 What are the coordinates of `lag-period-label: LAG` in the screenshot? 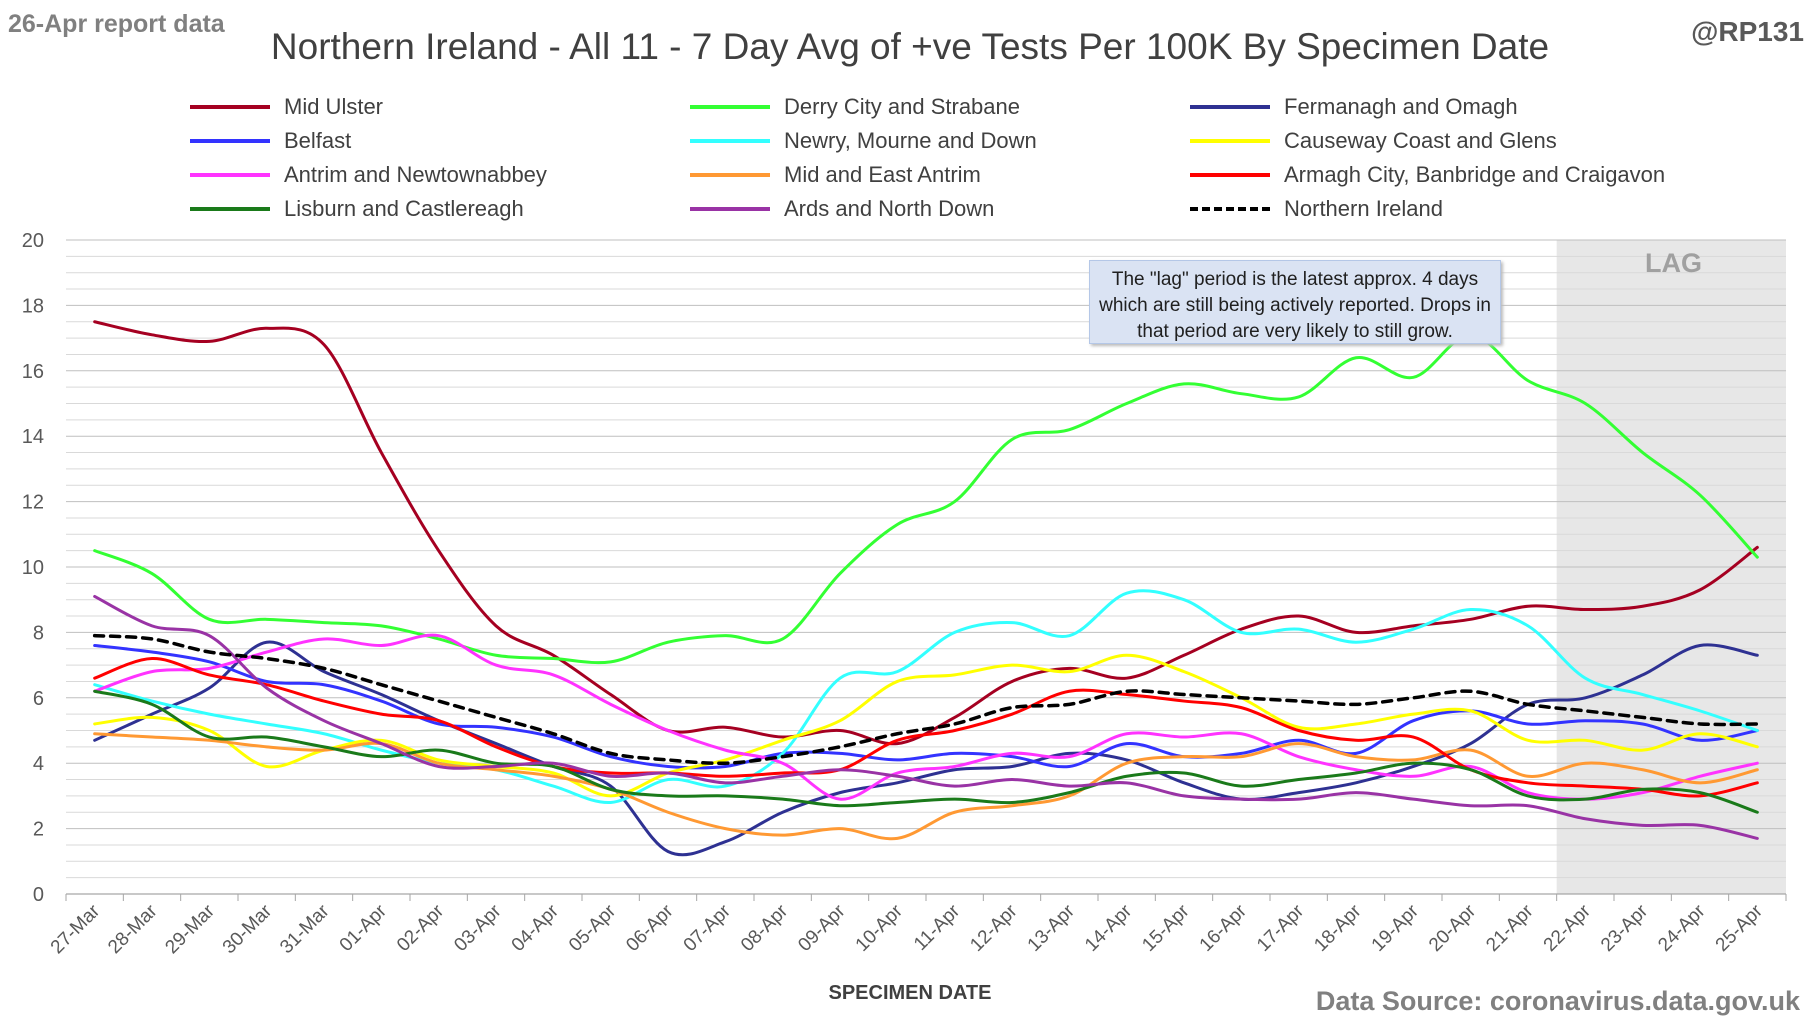 It's located at (1673, 263).